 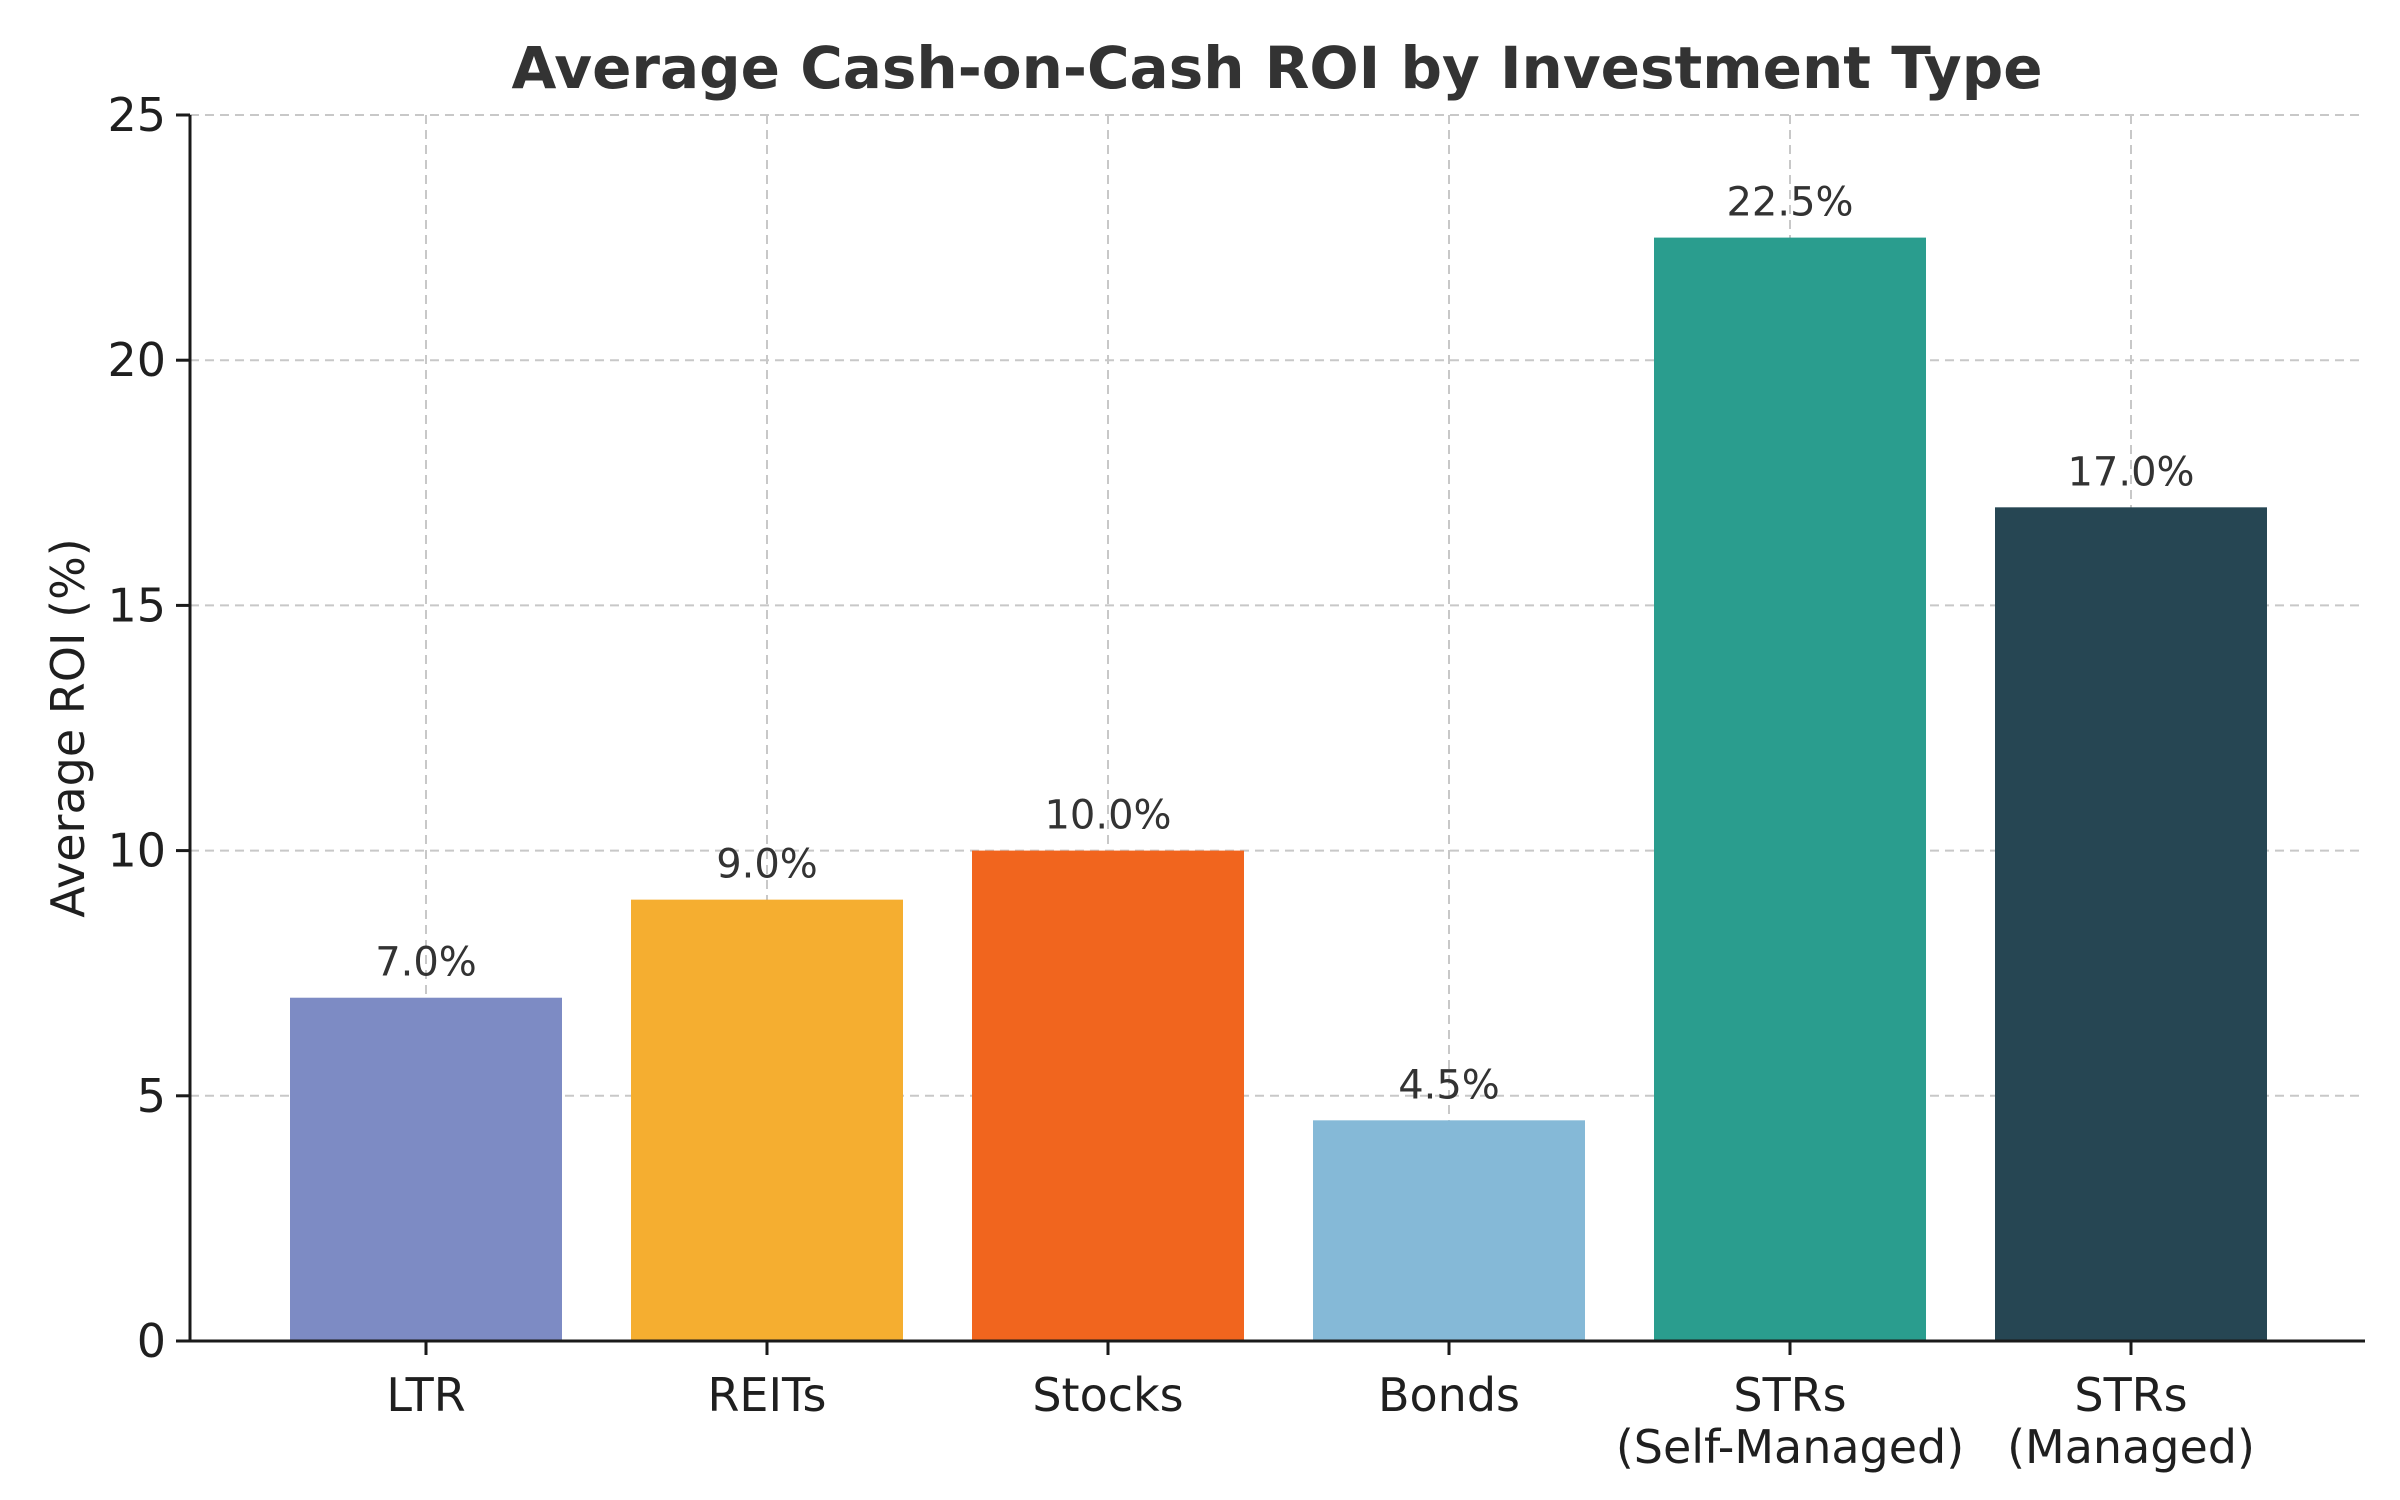 I want to click on bar-value-label: 10.0%, so click(x=1107, y=816).